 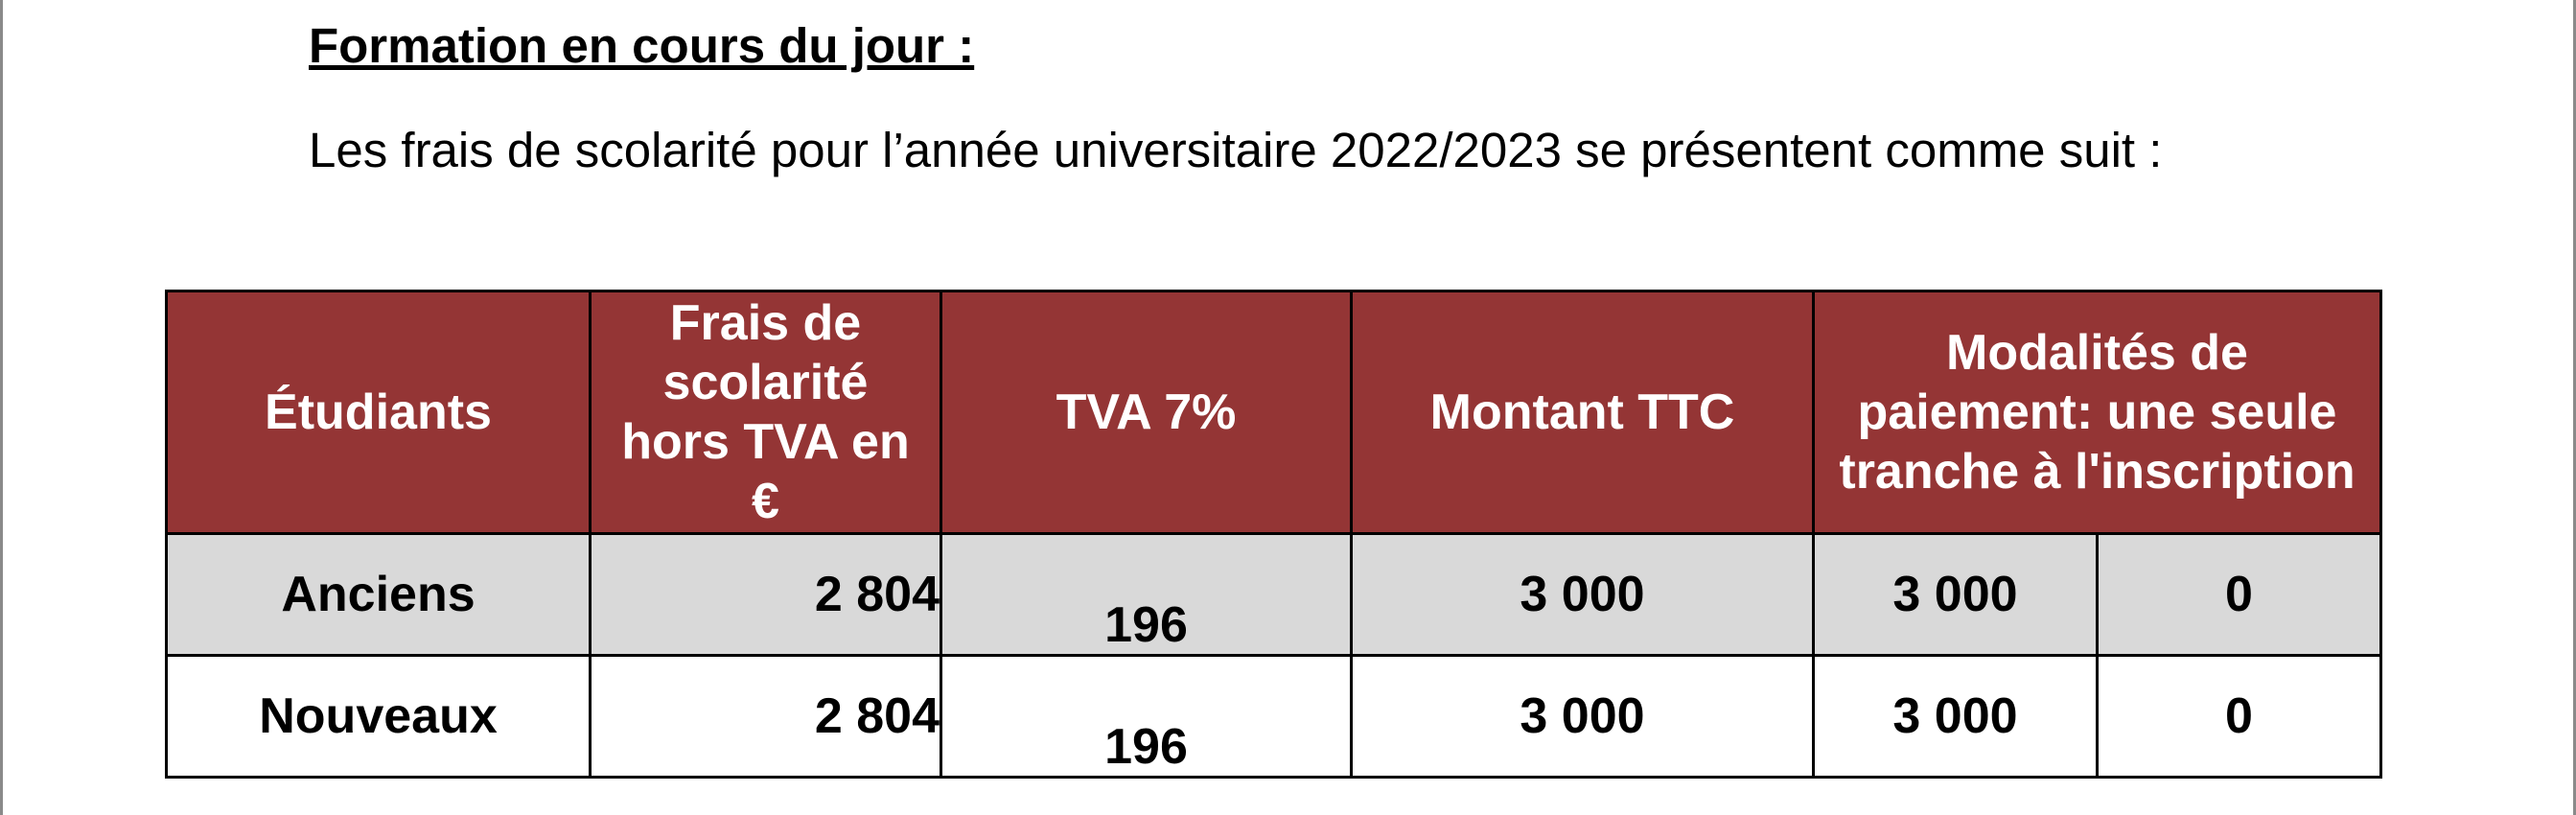 What do you see at coordinates (379, 412) in the screenshot?
I see `header-students: Étudiants` at bounding box center [379, 412].